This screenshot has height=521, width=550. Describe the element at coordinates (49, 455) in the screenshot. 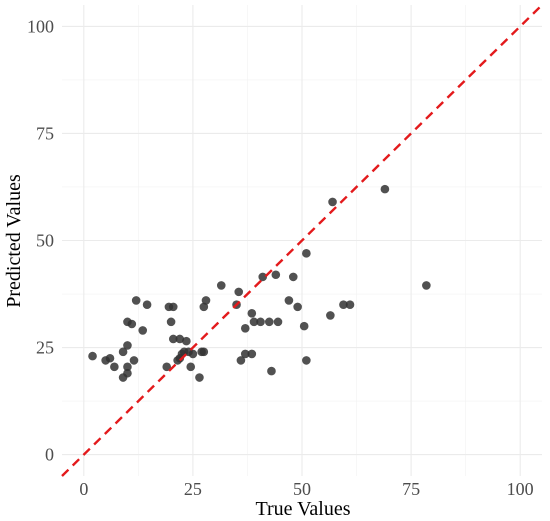

I see `y-tick-label: 0` at that location.